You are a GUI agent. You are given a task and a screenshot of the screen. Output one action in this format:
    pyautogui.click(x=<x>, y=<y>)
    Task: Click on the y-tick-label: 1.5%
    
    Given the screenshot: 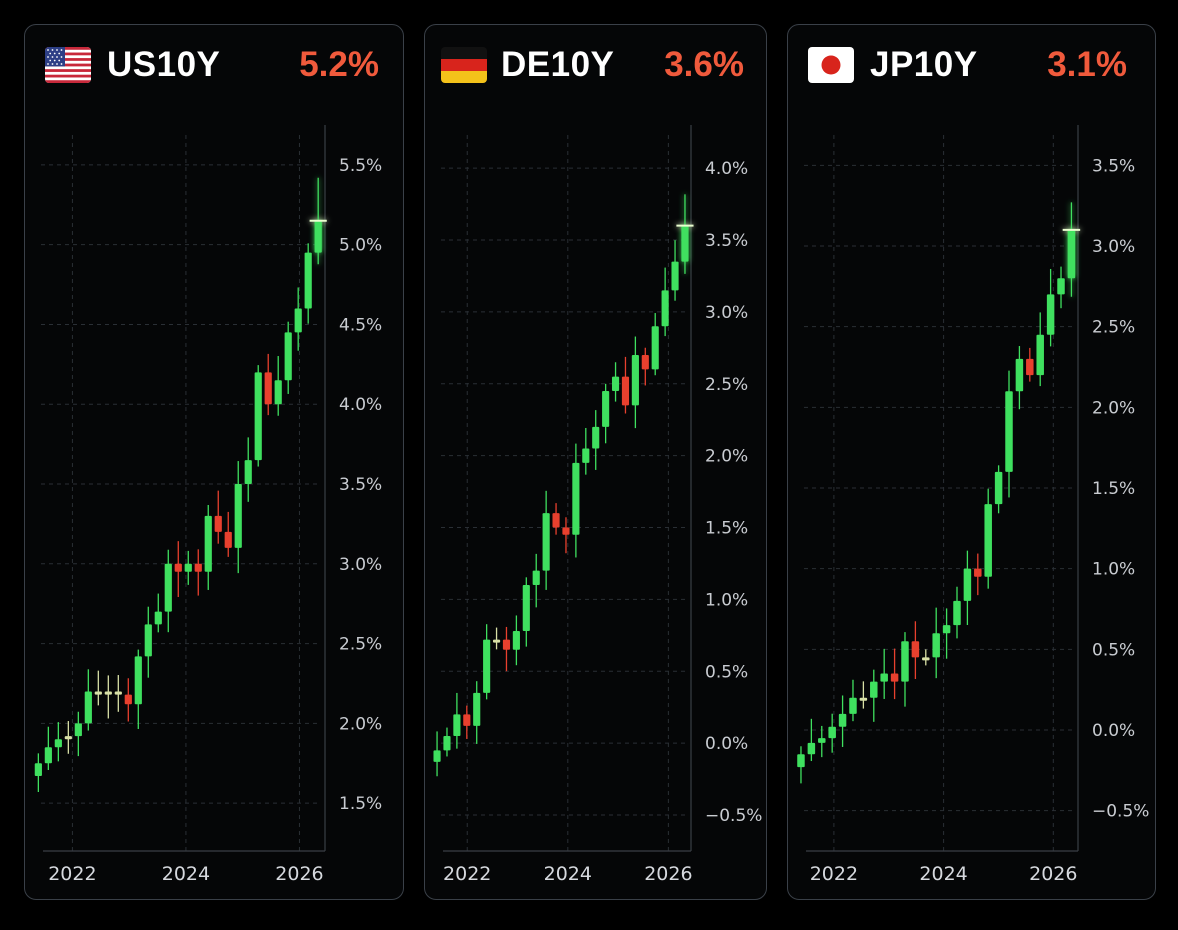 What is the action you would take?
    pyautogui.click(x=360, y=804)
    